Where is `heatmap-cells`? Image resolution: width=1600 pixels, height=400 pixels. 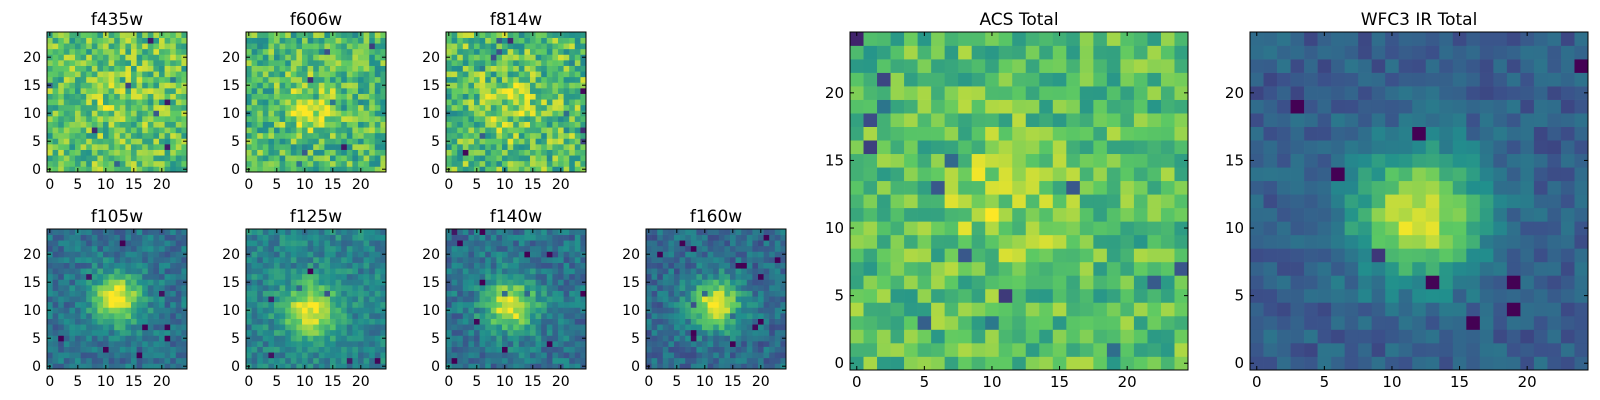
heatmap-cells is located at coordinates (316, 102).